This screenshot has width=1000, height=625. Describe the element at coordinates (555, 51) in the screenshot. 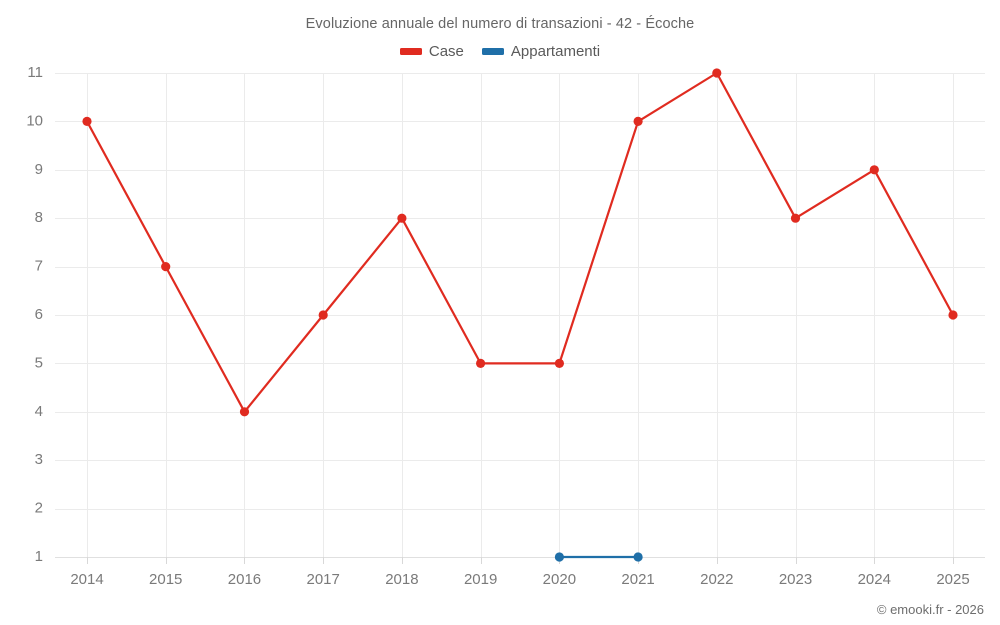

I see `legend-label-appartamenti: Appartamenti` at that location.